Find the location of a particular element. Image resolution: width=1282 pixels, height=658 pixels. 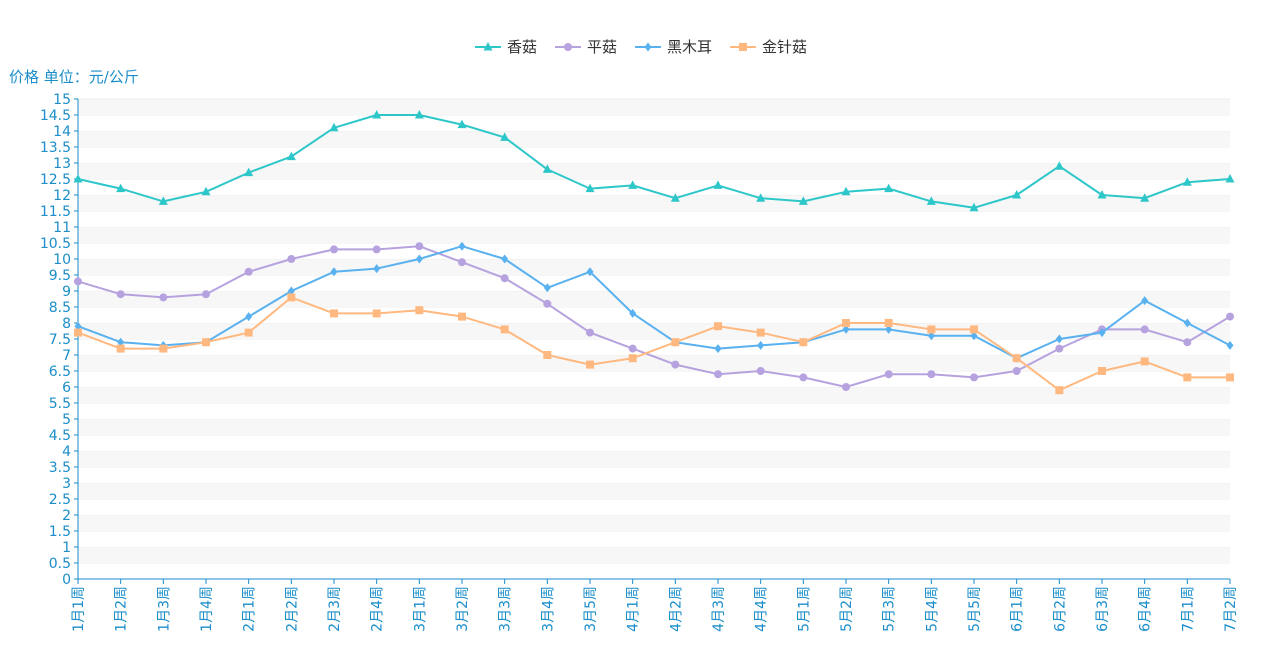

y-axis-title: 价格 单位：元/公斤 is located at coordinates (74, 77).